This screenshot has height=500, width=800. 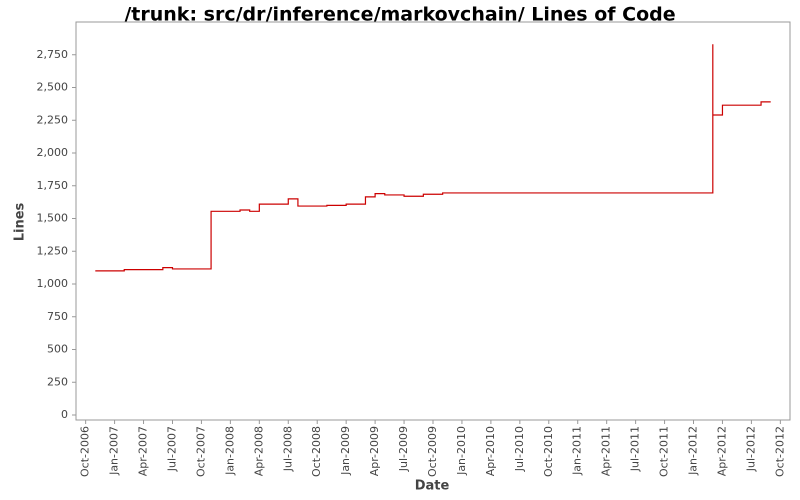 What do you see at coordinates (721, 451) in the screenshot?
I see `x-tick-label: Apr-2012` at bounding box center [721, 451].